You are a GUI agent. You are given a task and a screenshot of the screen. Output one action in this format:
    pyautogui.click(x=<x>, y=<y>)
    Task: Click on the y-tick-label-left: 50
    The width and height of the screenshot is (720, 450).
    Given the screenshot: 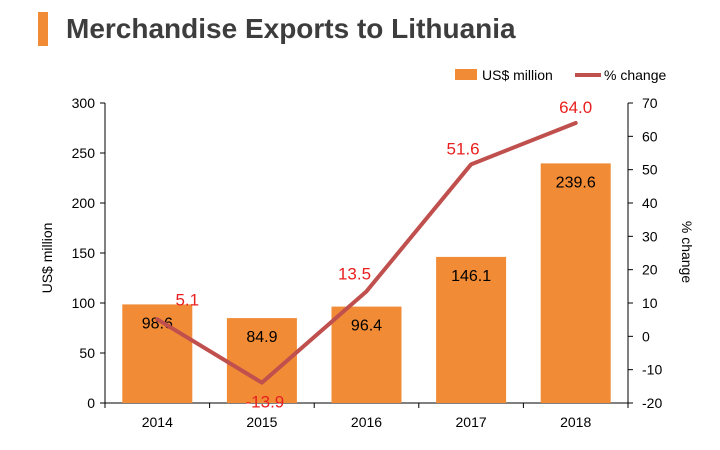 What is the action you would take?
    pyautogui.click(x=87, y=353)
    